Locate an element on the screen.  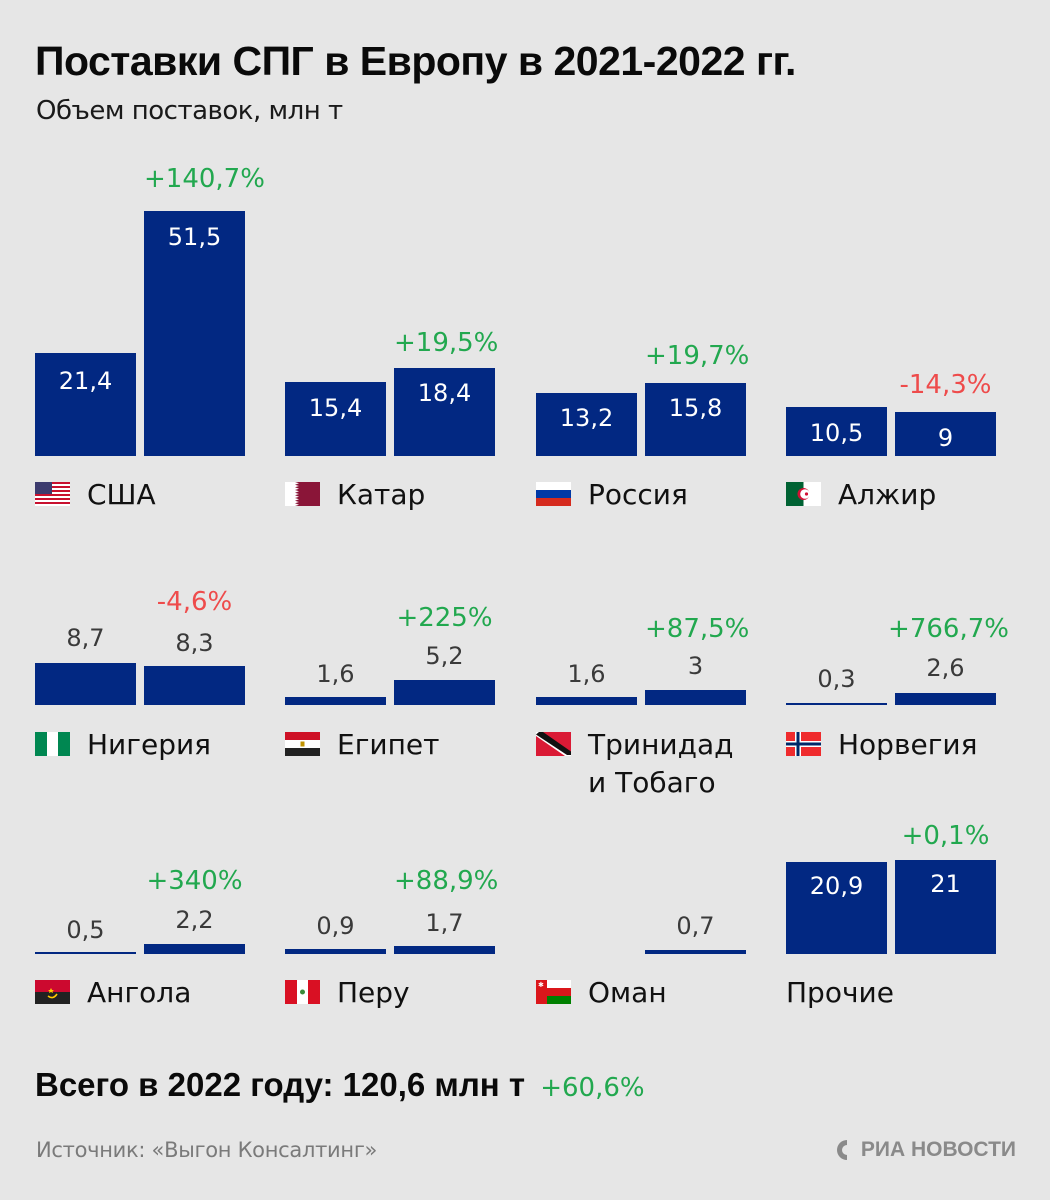
total-label: Всего в 2022 году: 120,6 млн т is located at coordinates (280, 1084).